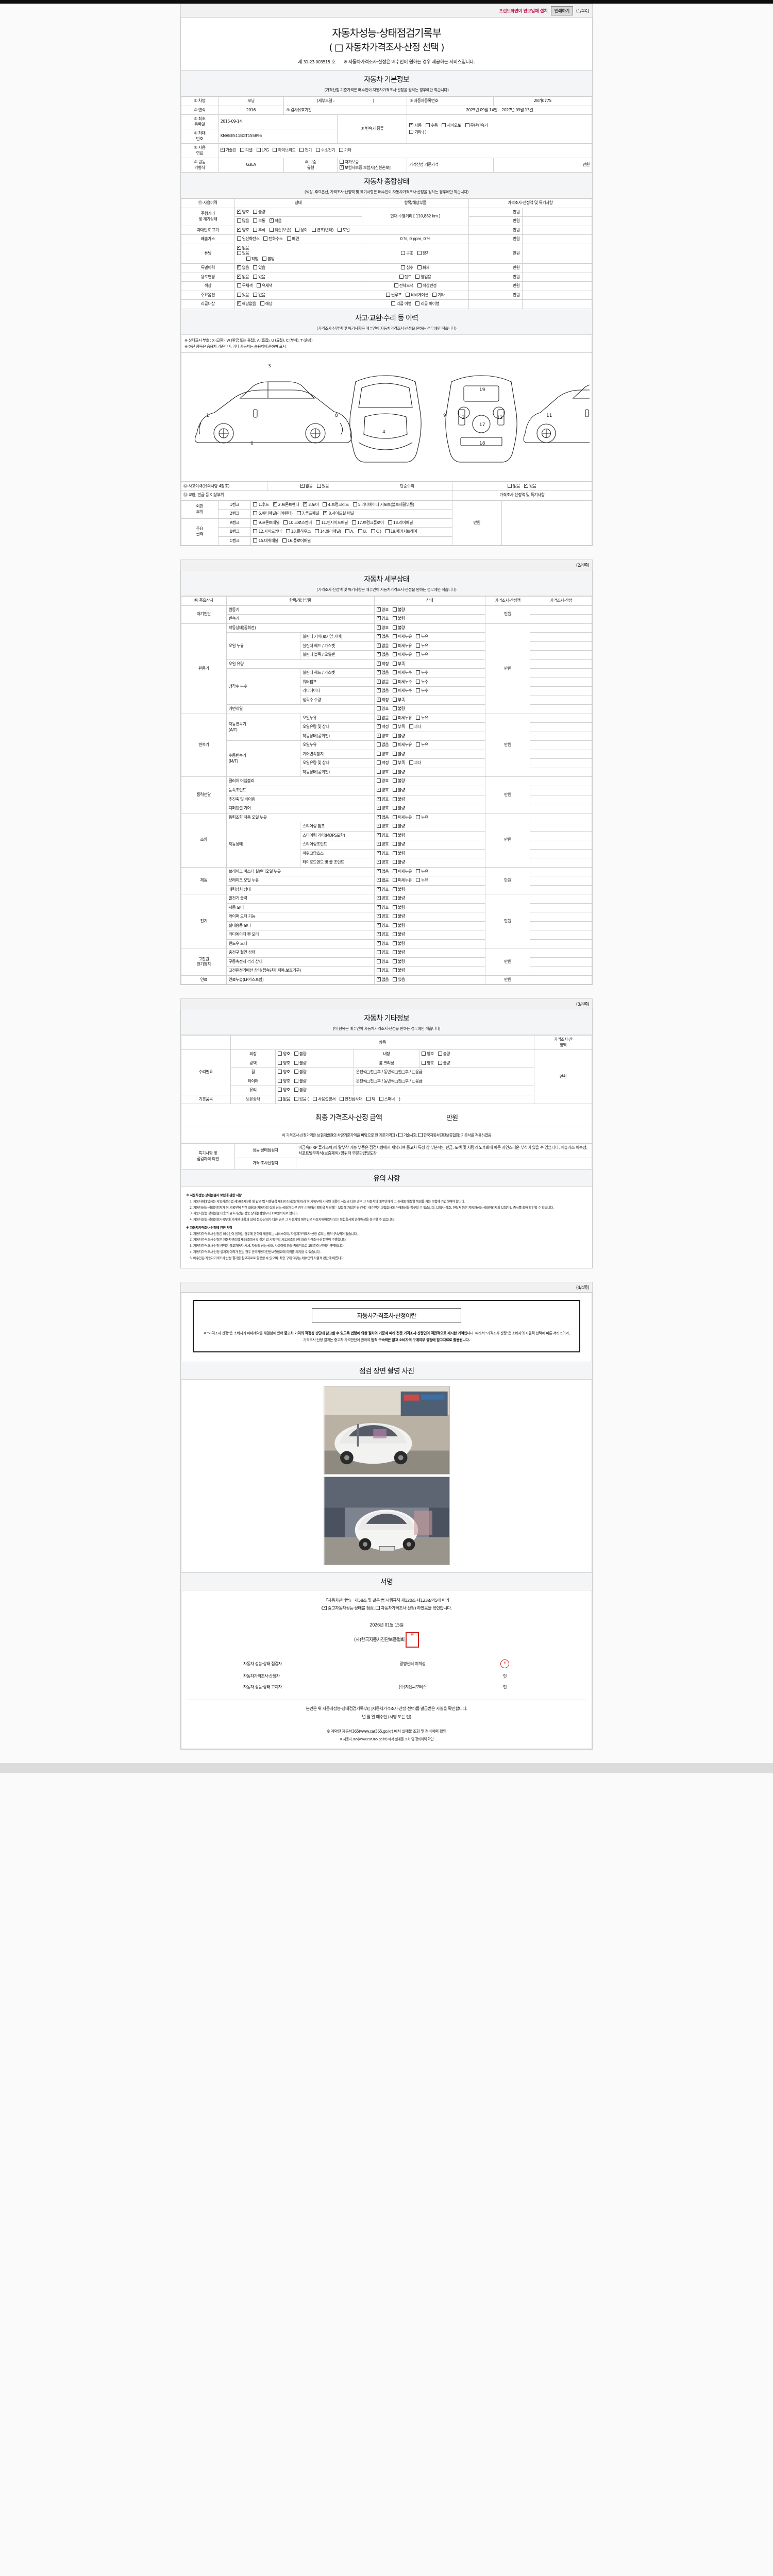  Describe the element at coordinates (350, 1100) in the screenshot. I see `holding-sub-option: 안전삼각대` at that location.